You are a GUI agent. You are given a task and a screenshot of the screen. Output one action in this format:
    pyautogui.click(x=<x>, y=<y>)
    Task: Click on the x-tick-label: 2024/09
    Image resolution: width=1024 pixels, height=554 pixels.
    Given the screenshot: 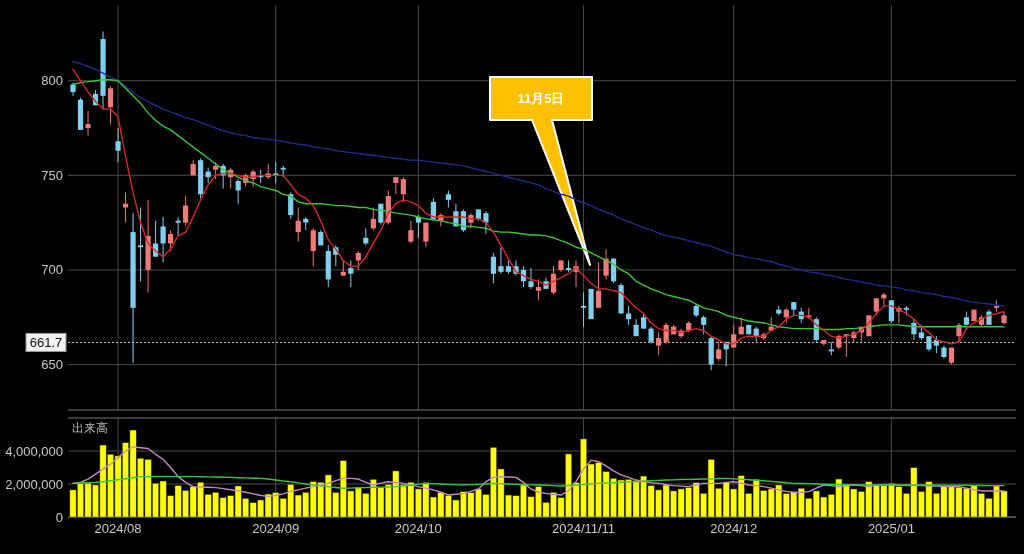 What is the action you would take?
    pyautogui.click(x=276, y=528)
    